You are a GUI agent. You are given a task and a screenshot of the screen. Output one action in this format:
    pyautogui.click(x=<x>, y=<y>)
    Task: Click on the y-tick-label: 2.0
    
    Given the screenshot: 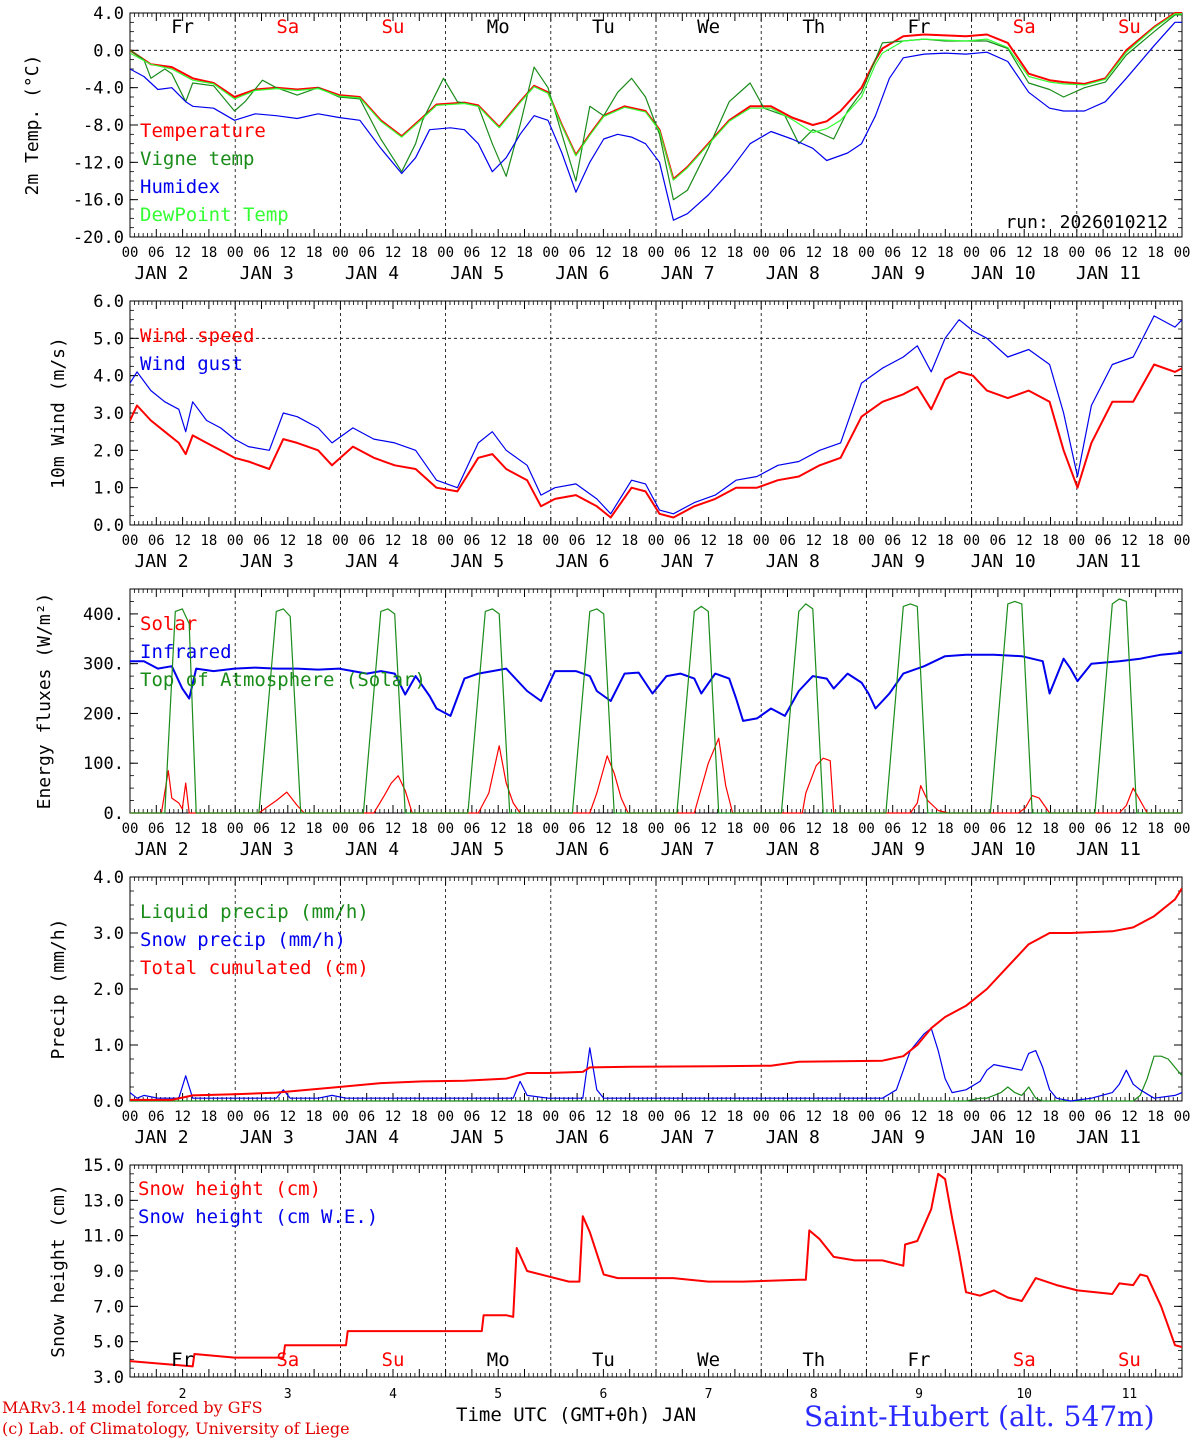 What is the action you would take?
    pyautogui.click(x=108, y=990)
    